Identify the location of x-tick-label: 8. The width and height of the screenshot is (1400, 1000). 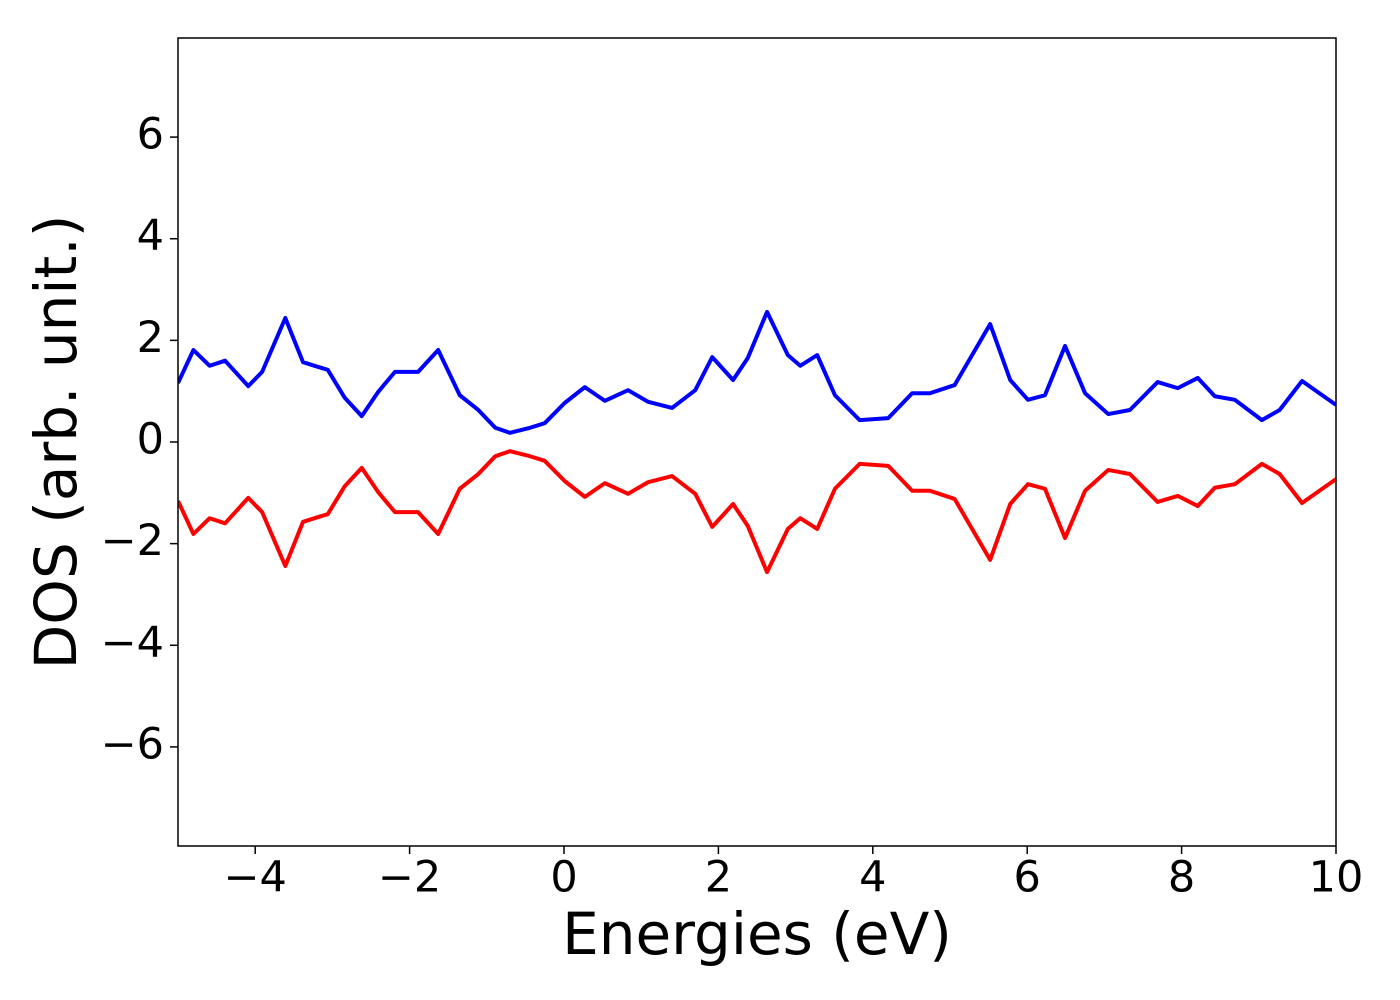
(1181, 878).